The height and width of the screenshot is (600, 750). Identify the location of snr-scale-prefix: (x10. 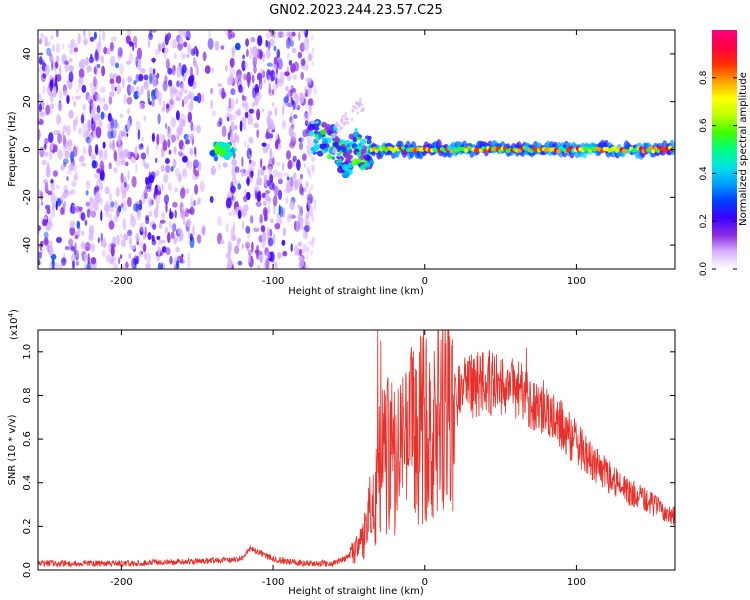
(14, 328).